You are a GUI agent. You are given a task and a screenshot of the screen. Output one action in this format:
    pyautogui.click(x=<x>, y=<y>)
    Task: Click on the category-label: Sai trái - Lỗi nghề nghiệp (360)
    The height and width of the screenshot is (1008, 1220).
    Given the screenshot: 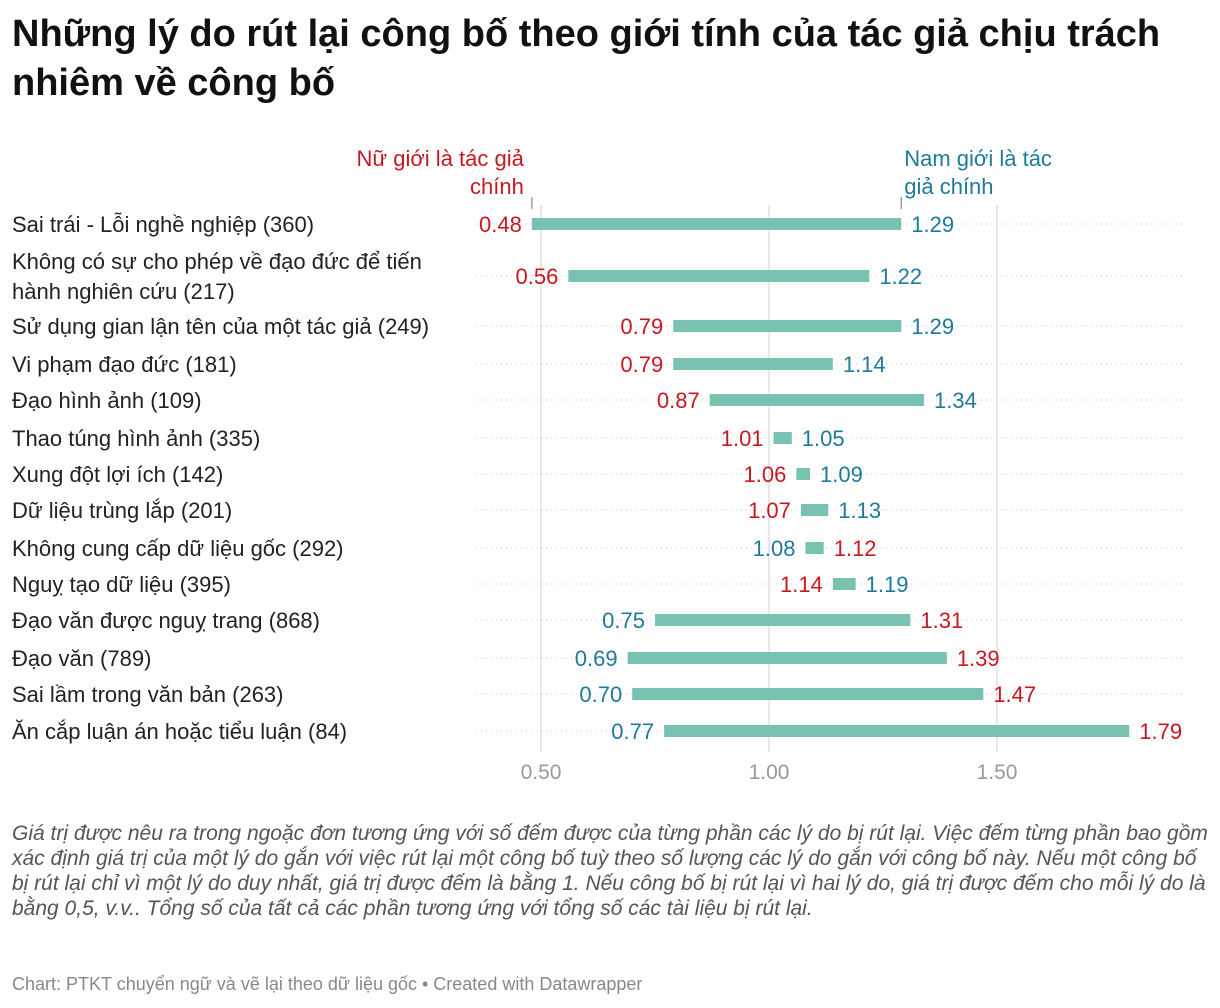 What is the action you would take?
    pyautogui.click(x=163, y=224)
    